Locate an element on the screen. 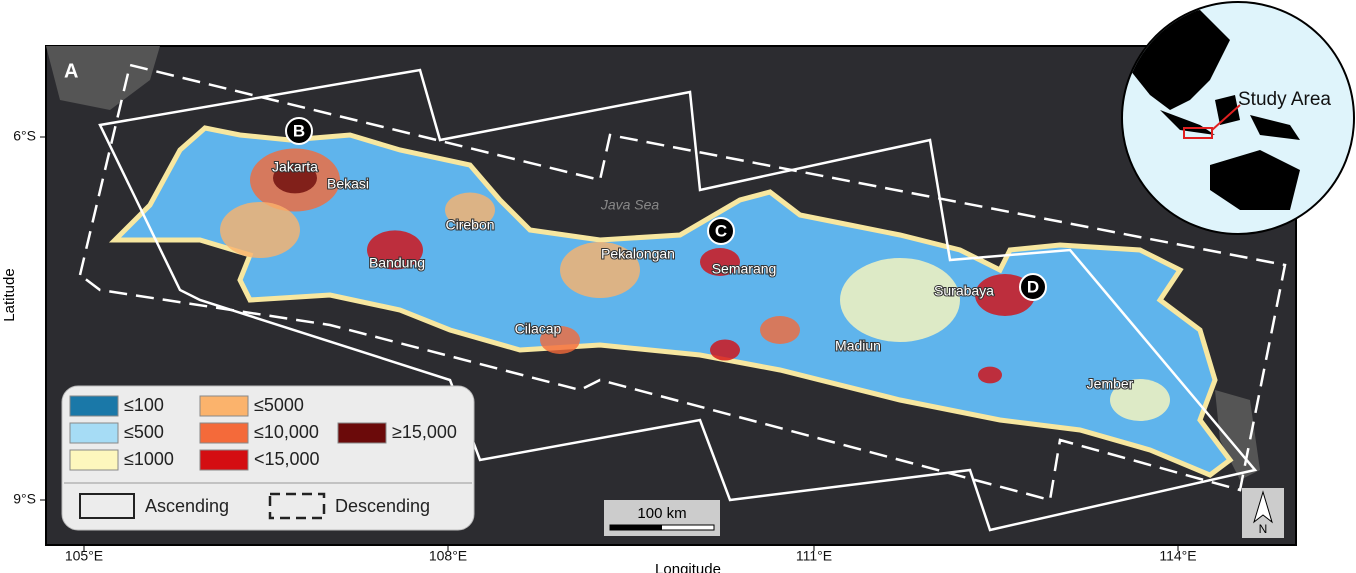 This screenshot has height=573, width=1356. legend-descending: Descending is located at coordinates (382, 506).